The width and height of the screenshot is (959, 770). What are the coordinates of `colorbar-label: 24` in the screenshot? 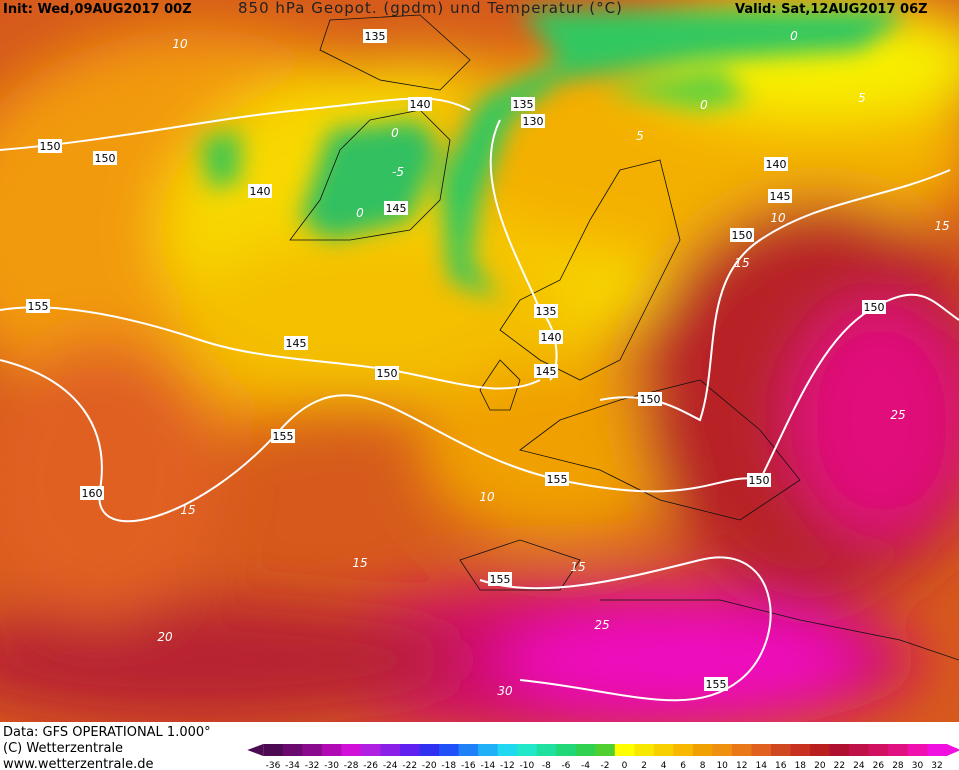 It's located at (859, 765).